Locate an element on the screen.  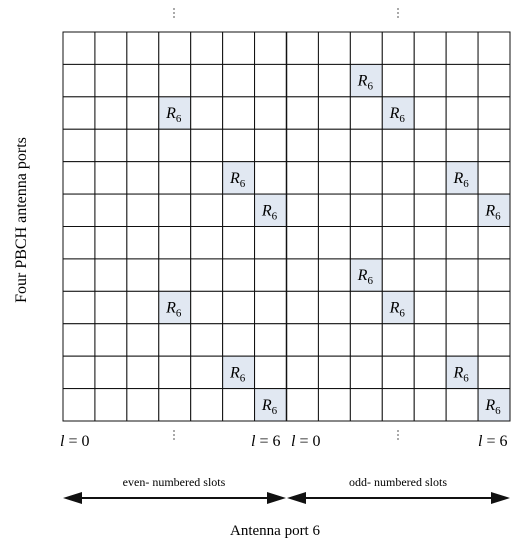
even-slot-arrow is located at coordinates (174, 498).